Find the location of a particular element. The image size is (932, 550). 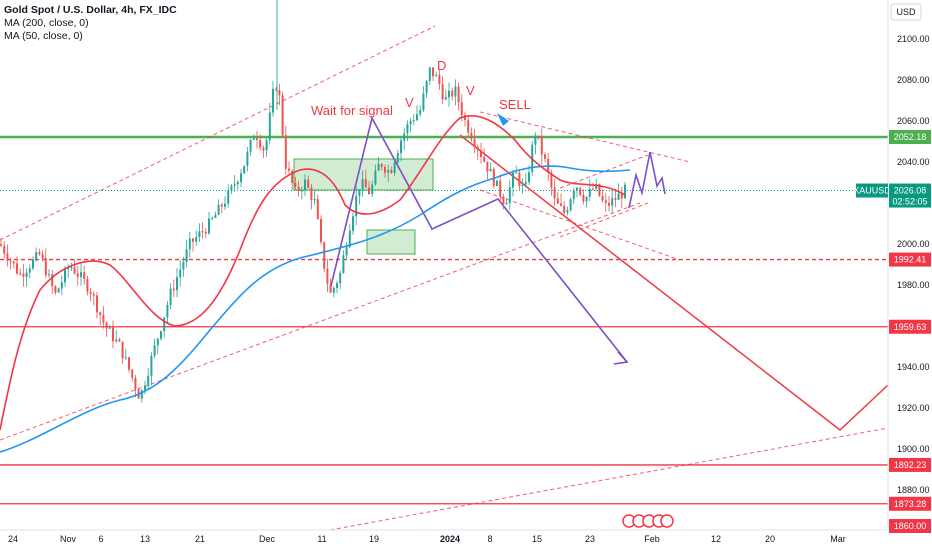

countdown-label: 02:52:05 is located at coordinates (909, 202).